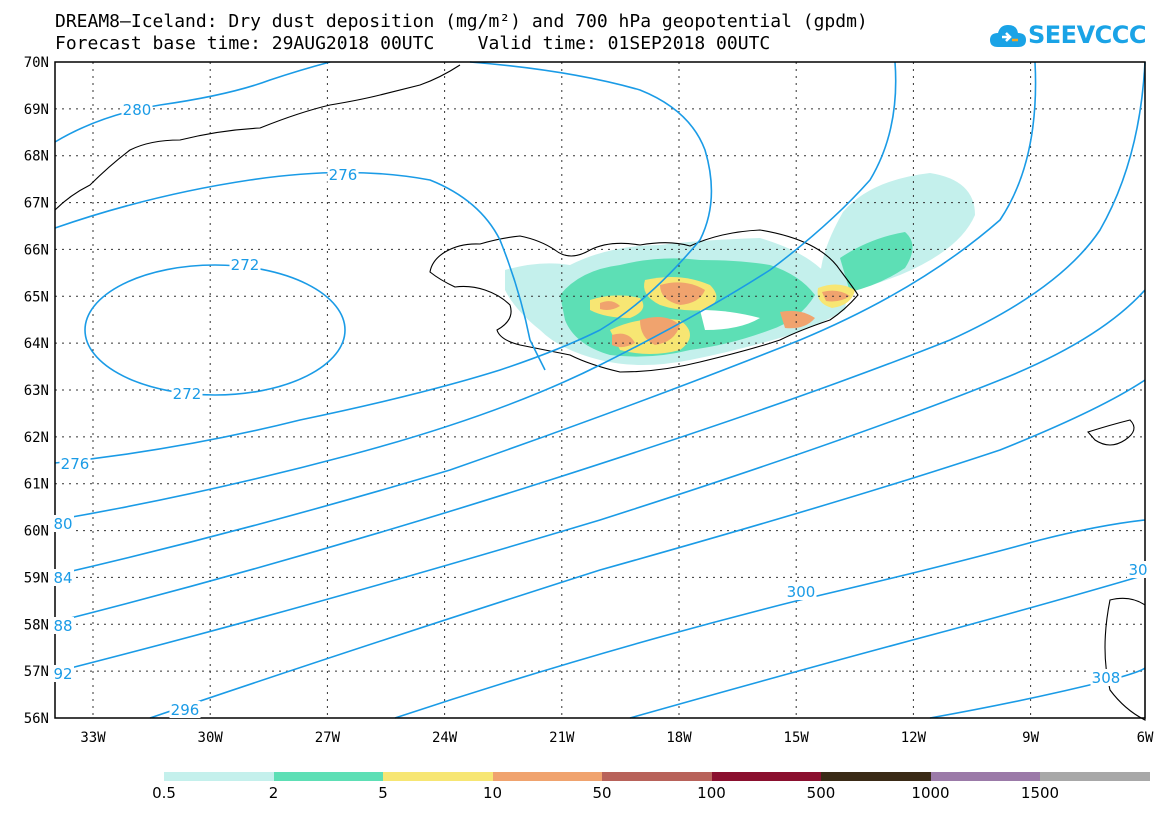 Image resolution: width=1175 pixels, height=815 pixels. Describe the element at coordinates (711, 793) in the screenshot. I see `colorbar-label: 100` at that location.